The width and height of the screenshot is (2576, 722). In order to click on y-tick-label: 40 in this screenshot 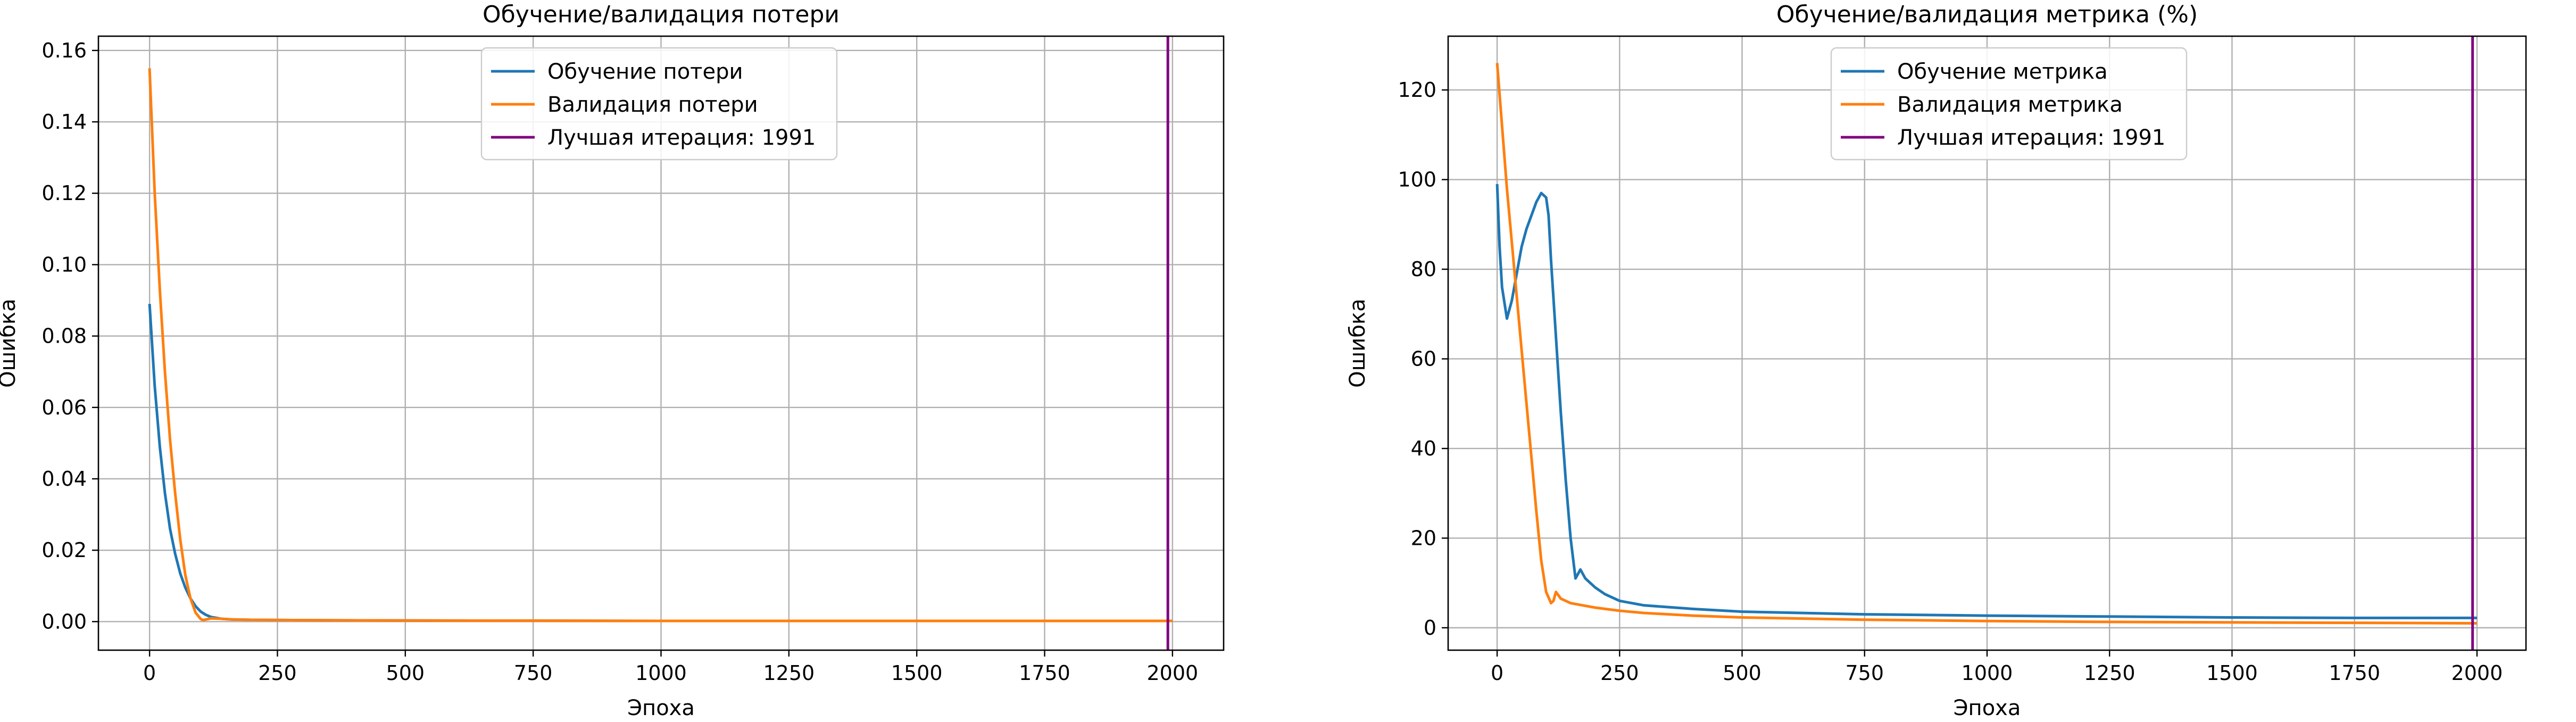, I will do `click(1423, 448)`.